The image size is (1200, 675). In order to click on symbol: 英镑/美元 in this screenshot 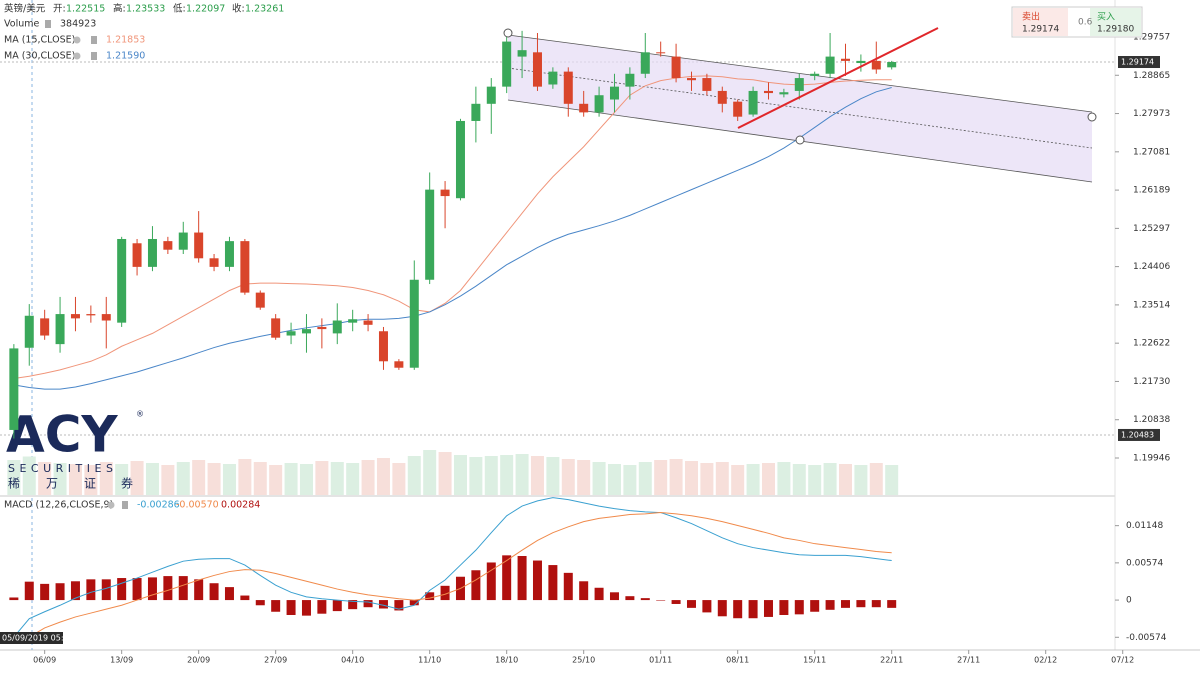, I will do `click(25, 9)`.